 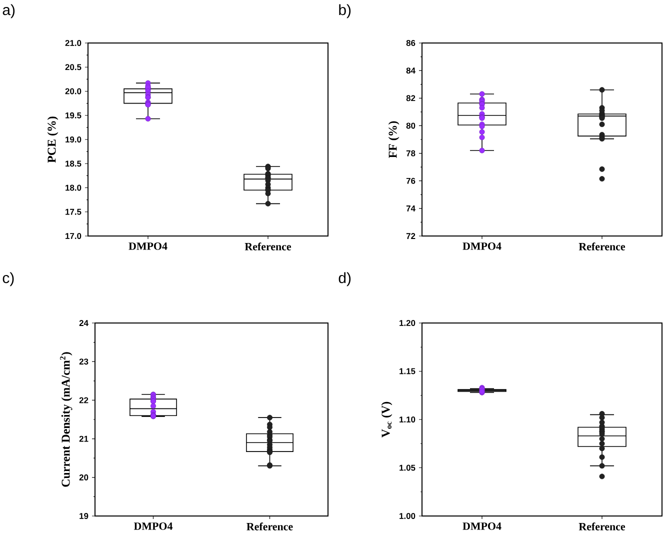 I want to click on text: a), so click(x=8, y=11).